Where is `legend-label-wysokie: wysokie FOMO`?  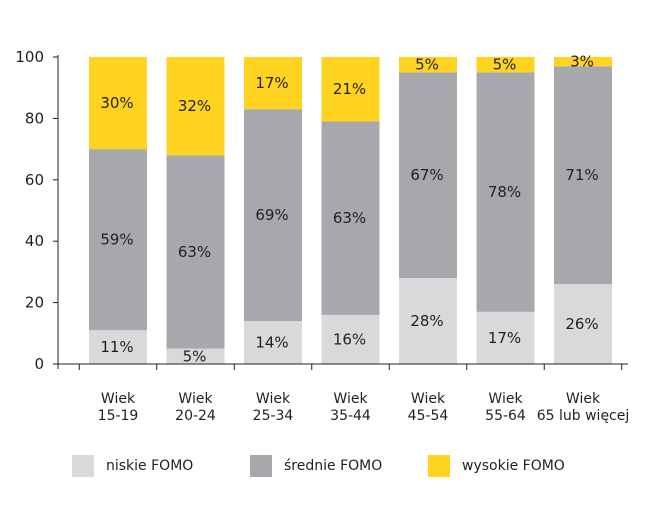 legend-label-wysokie: wysokie FOMO is located at coordinates (513, 466).